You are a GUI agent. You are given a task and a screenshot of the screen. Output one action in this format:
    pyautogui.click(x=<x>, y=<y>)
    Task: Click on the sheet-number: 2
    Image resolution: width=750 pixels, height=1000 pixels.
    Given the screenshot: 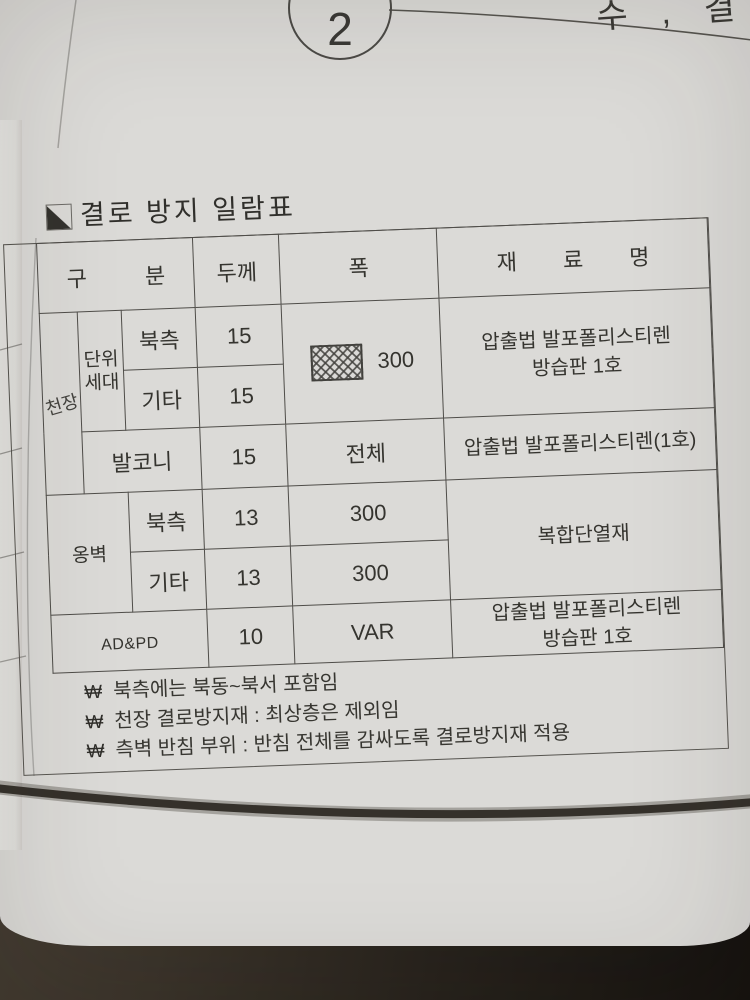 What is the action you would take?
    pyautogui.click(x=340, y=29)
    